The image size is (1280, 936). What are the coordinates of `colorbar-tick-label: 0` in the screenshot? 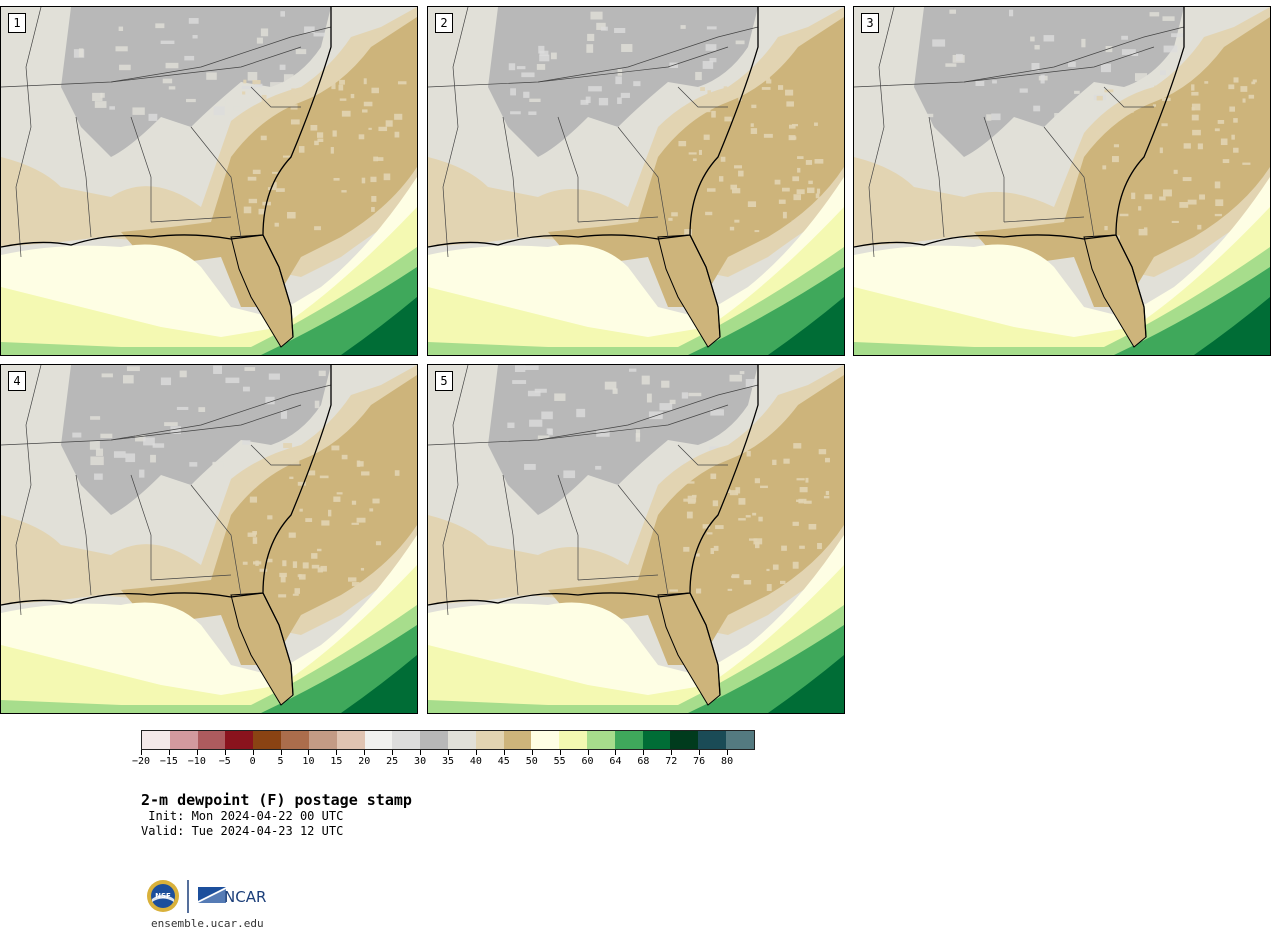 It's located at (252, 761).